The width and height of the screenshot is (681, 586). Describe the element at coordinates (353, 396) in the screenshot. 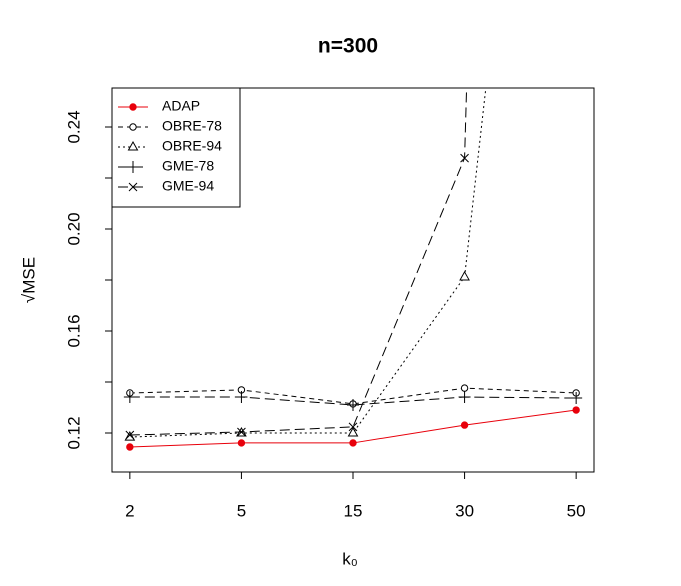

I see `series-line` at that location.